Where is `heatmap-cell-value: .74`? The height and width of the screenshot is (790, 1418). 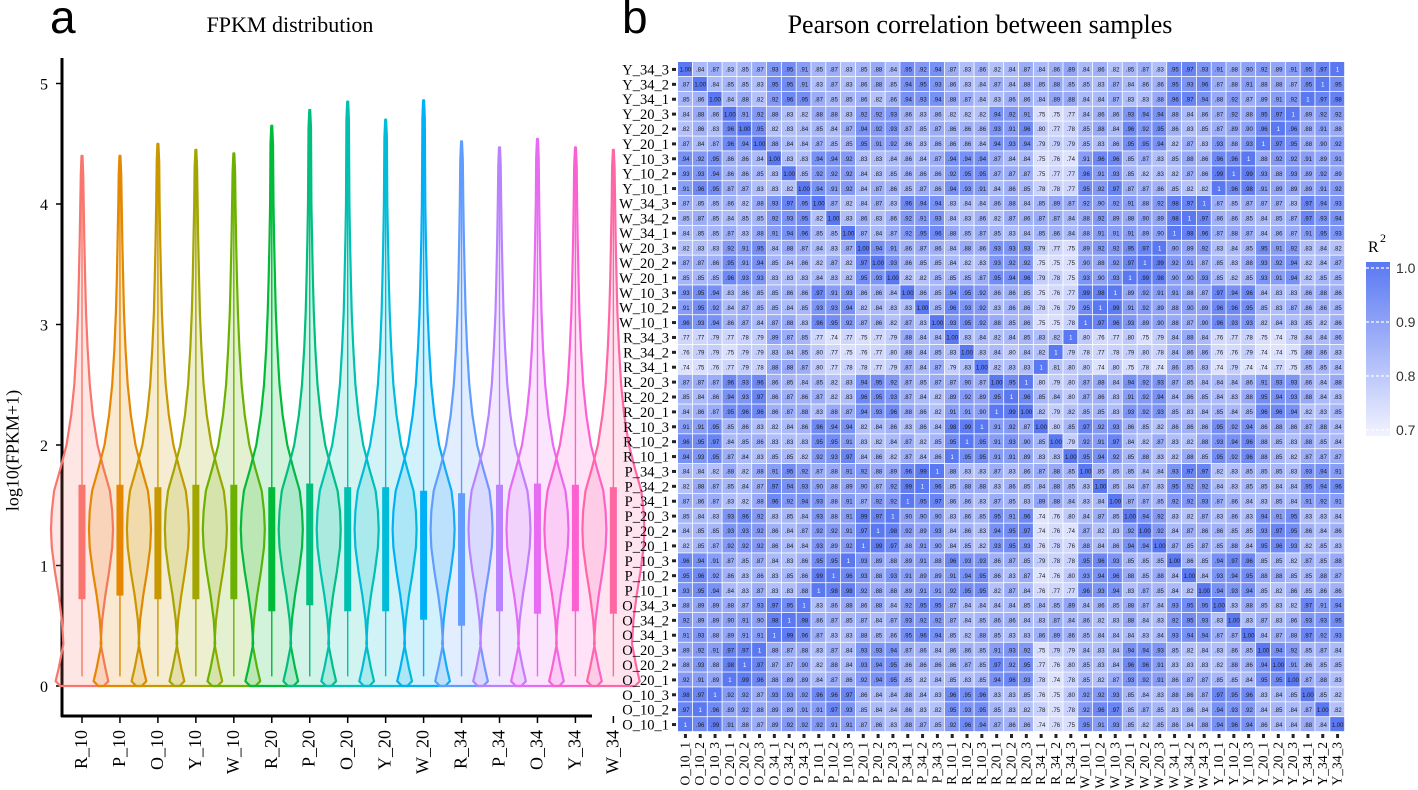 heatmap-cell-value: .74 is located at coordinates (1100, 368).